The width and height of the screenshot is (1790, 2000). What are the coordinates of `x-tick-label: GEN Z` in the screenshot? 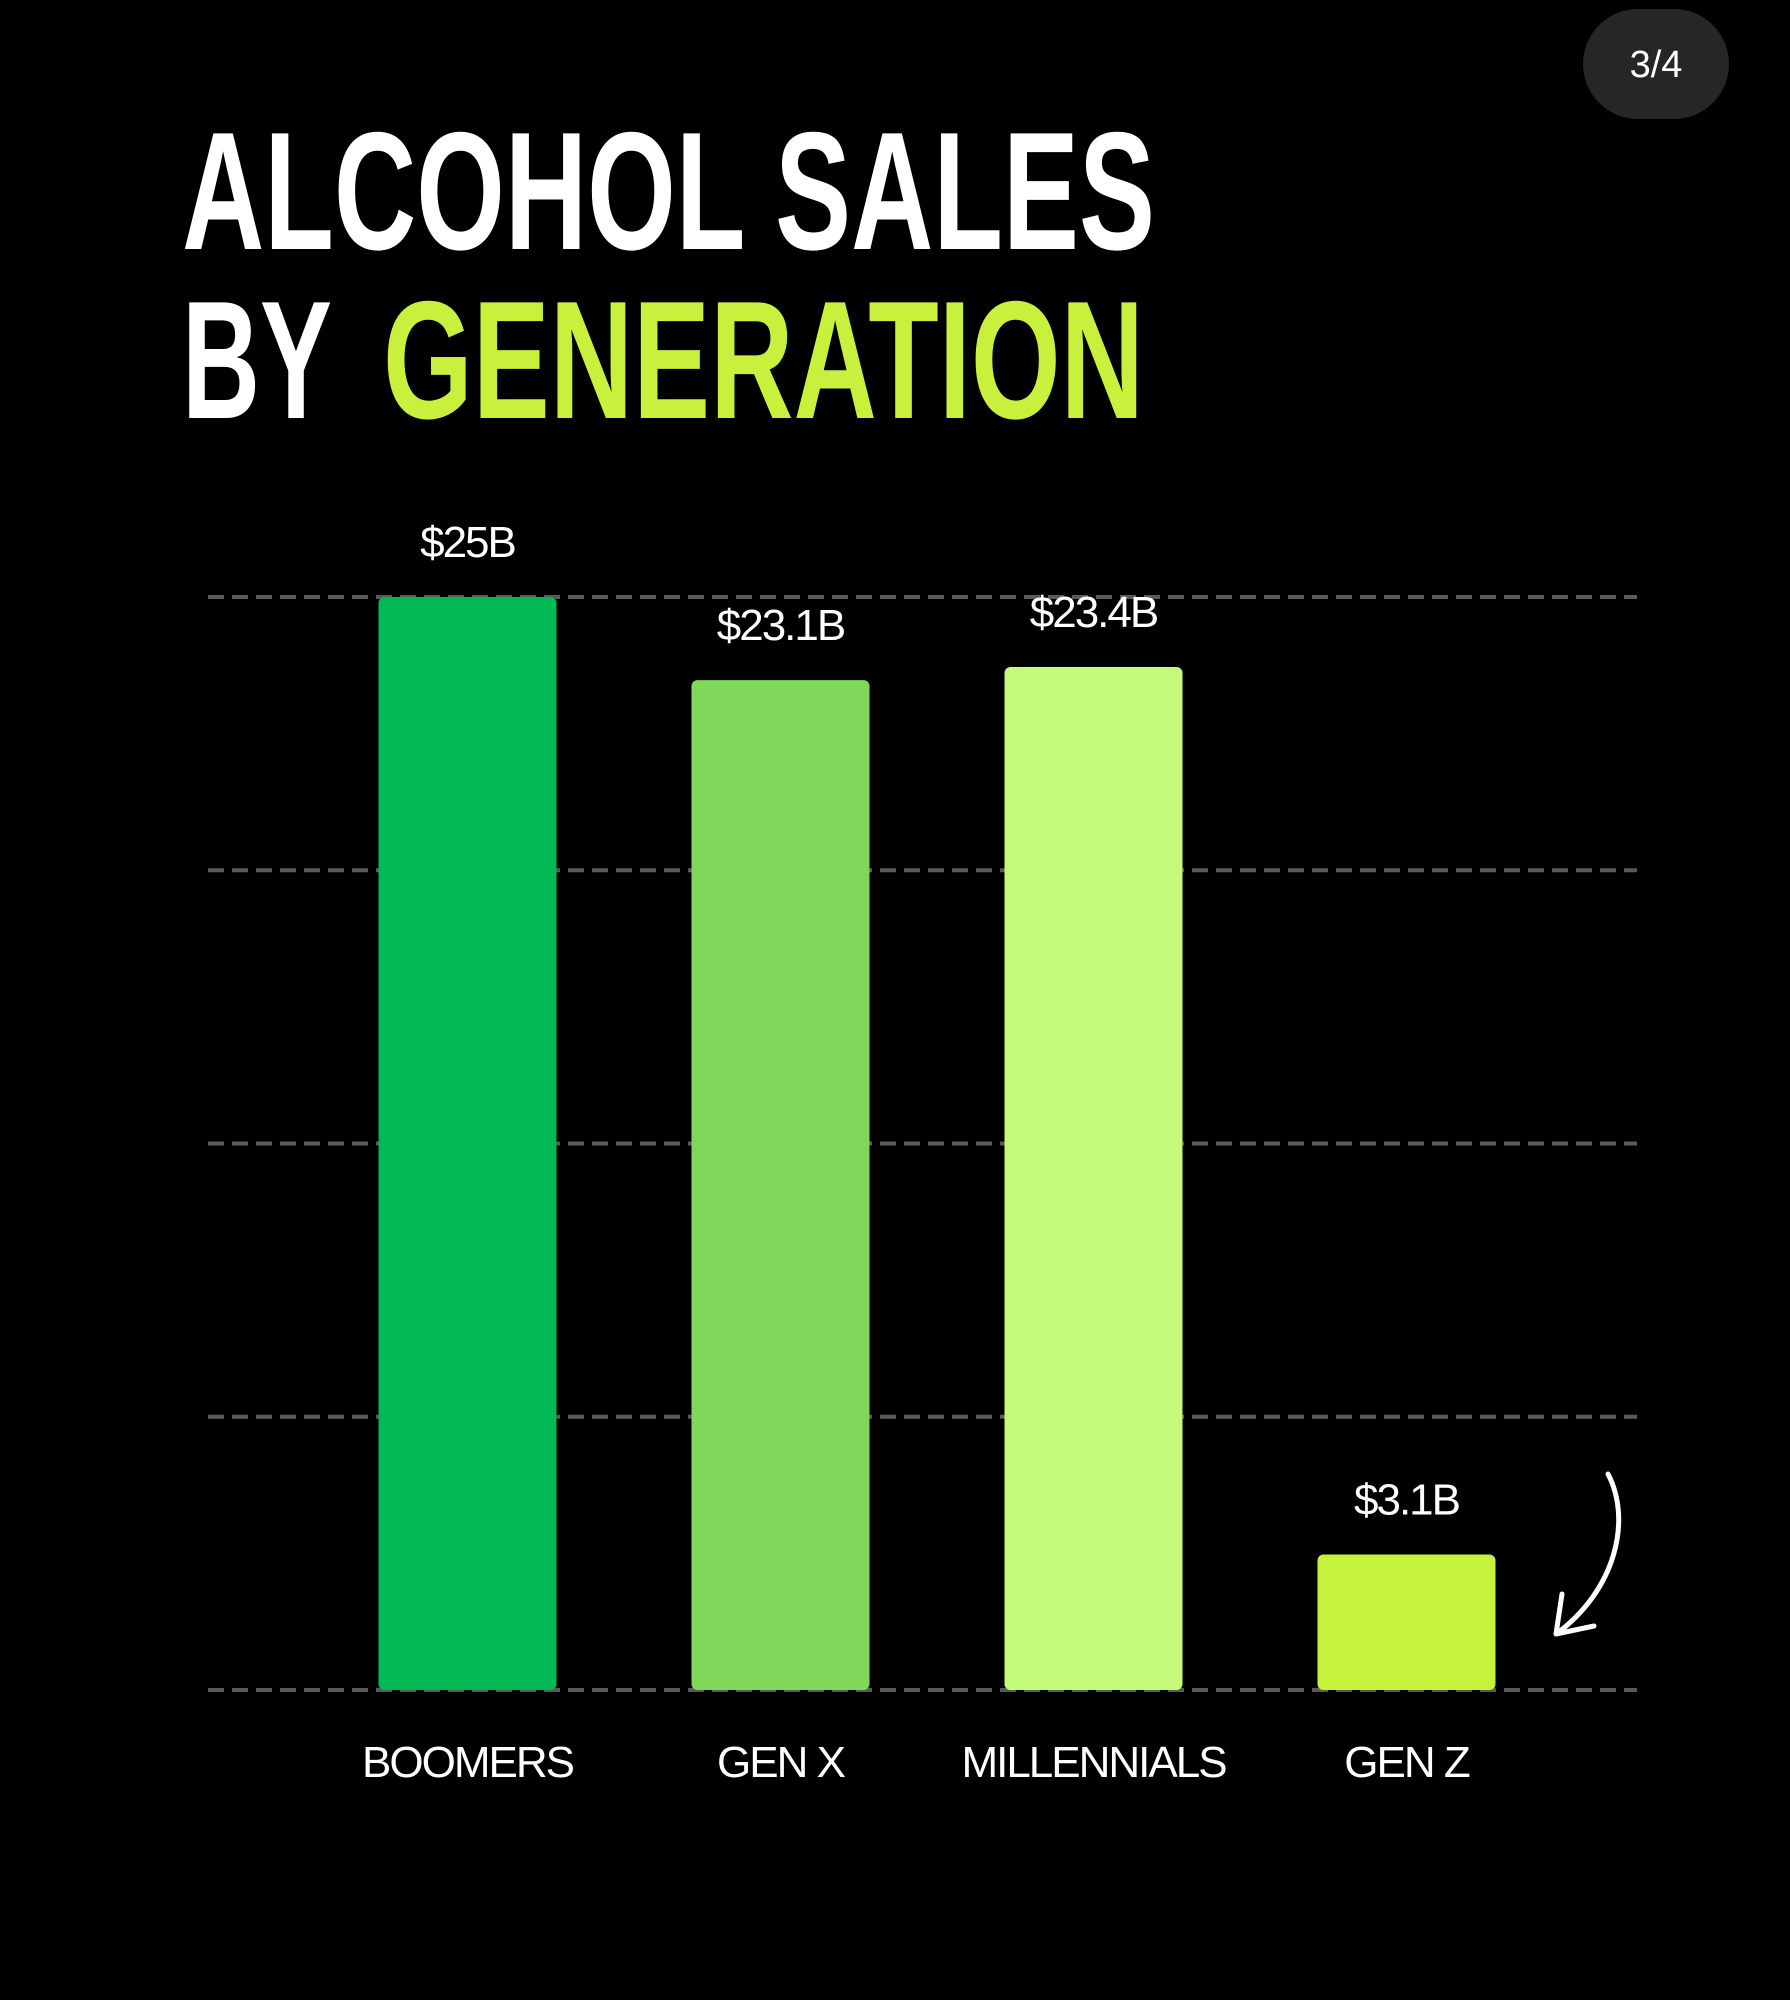 It's located at (1407, 1762).